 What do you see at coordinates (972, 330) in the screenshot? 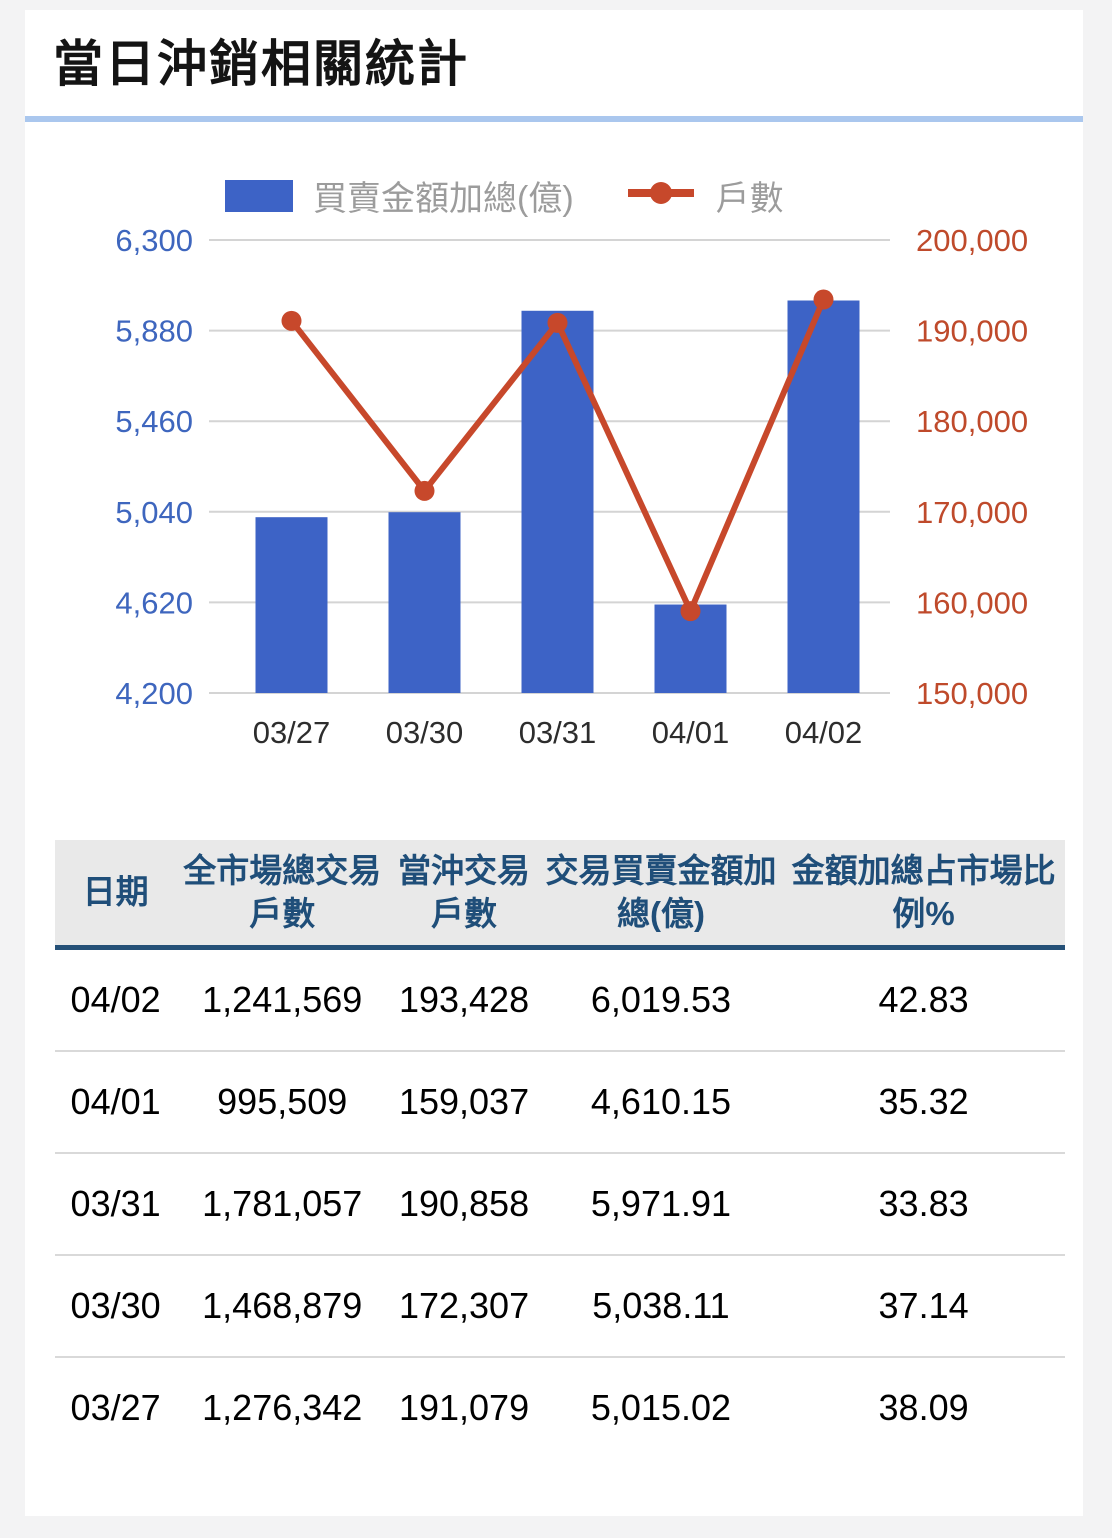
I see `right-axis-tick-label: 190,000` at bounding box center [972, 330].